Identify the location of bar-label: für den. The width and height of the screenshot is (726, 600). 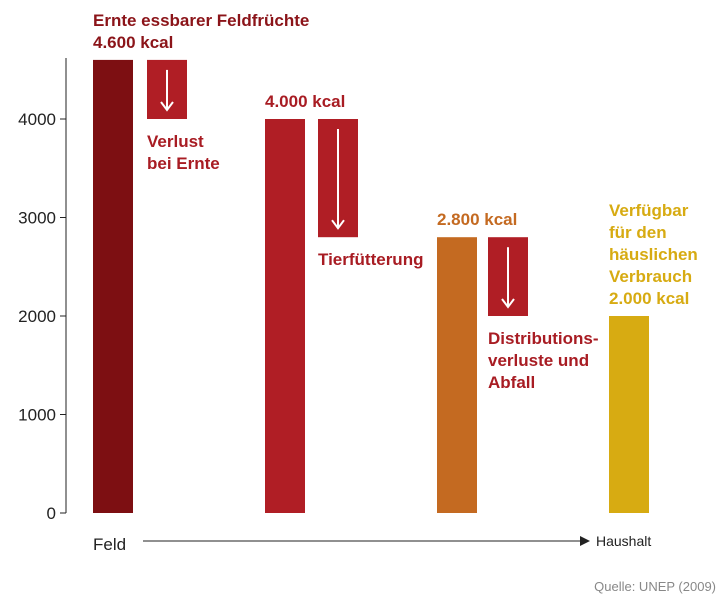
(638, 232).